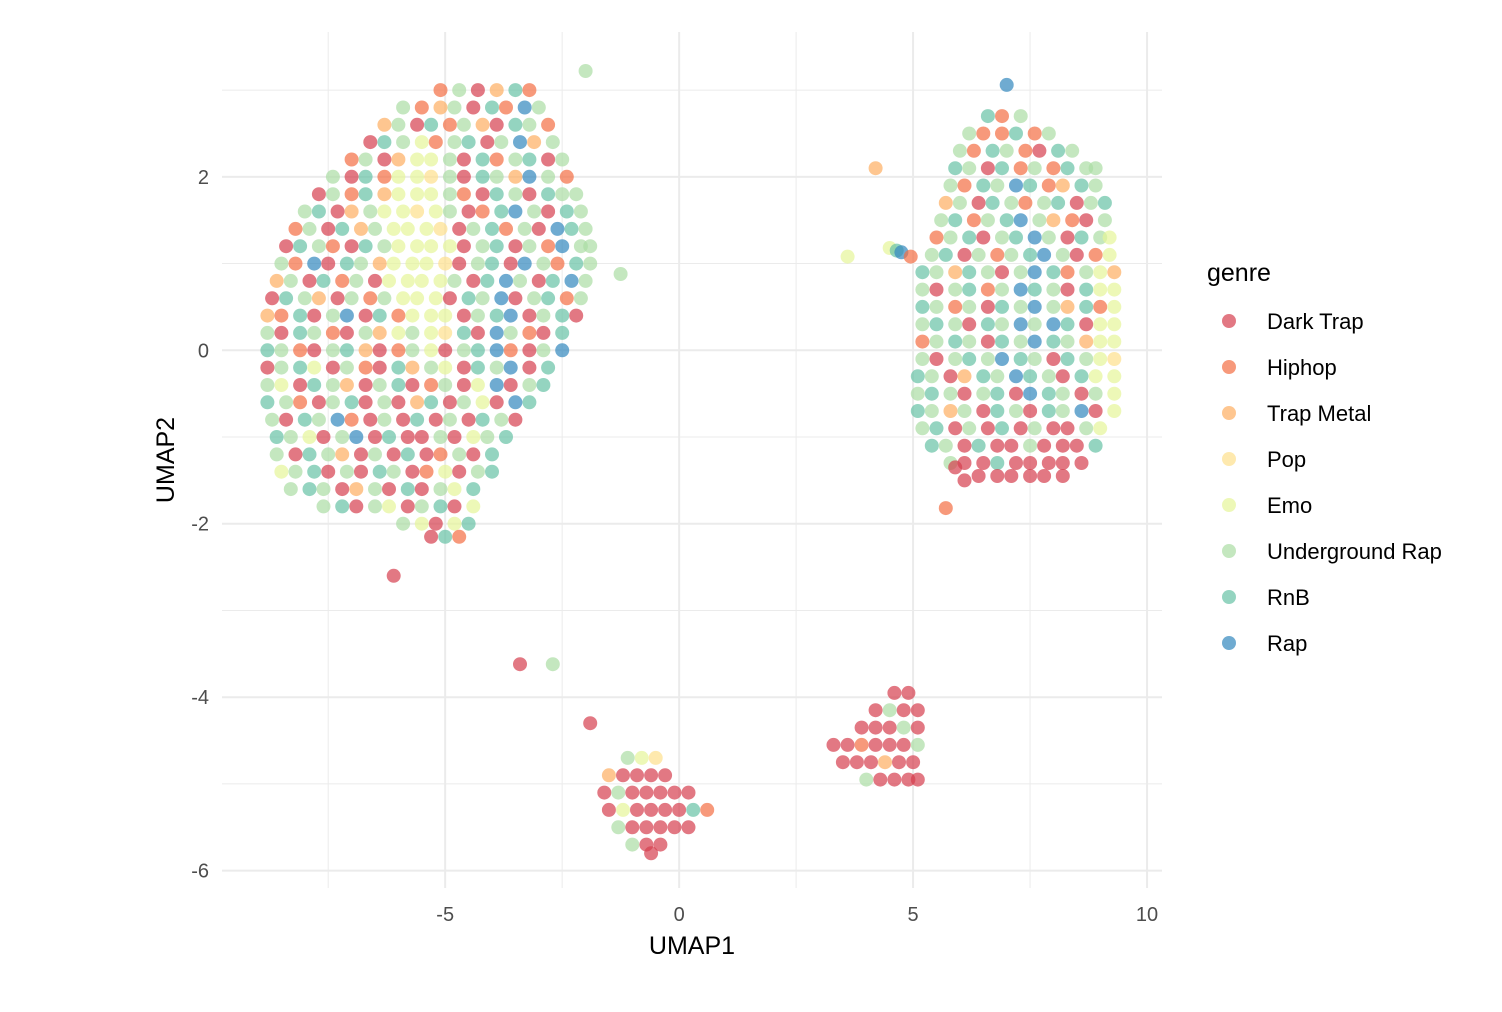  Describe the element at coordinates (203, 178) in the screenshot. I see `y-tick-label: 2` at that location.